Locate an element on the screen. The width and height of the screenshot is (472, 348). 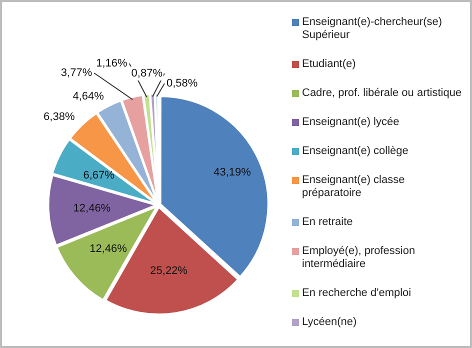
legend-label: Employé(e), profession intermédiaire is located at coordinates (359, 258).